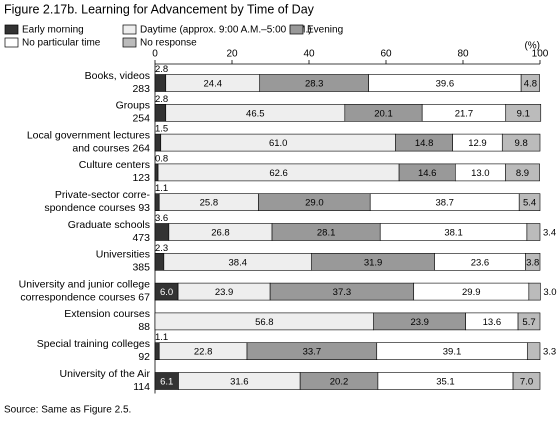 The width and height of the screenshot is (559, 421). What do you see at coordinates (549, 233) in the screenshot?
I see `data-label: 3.4` at bounding box center [549, 233].